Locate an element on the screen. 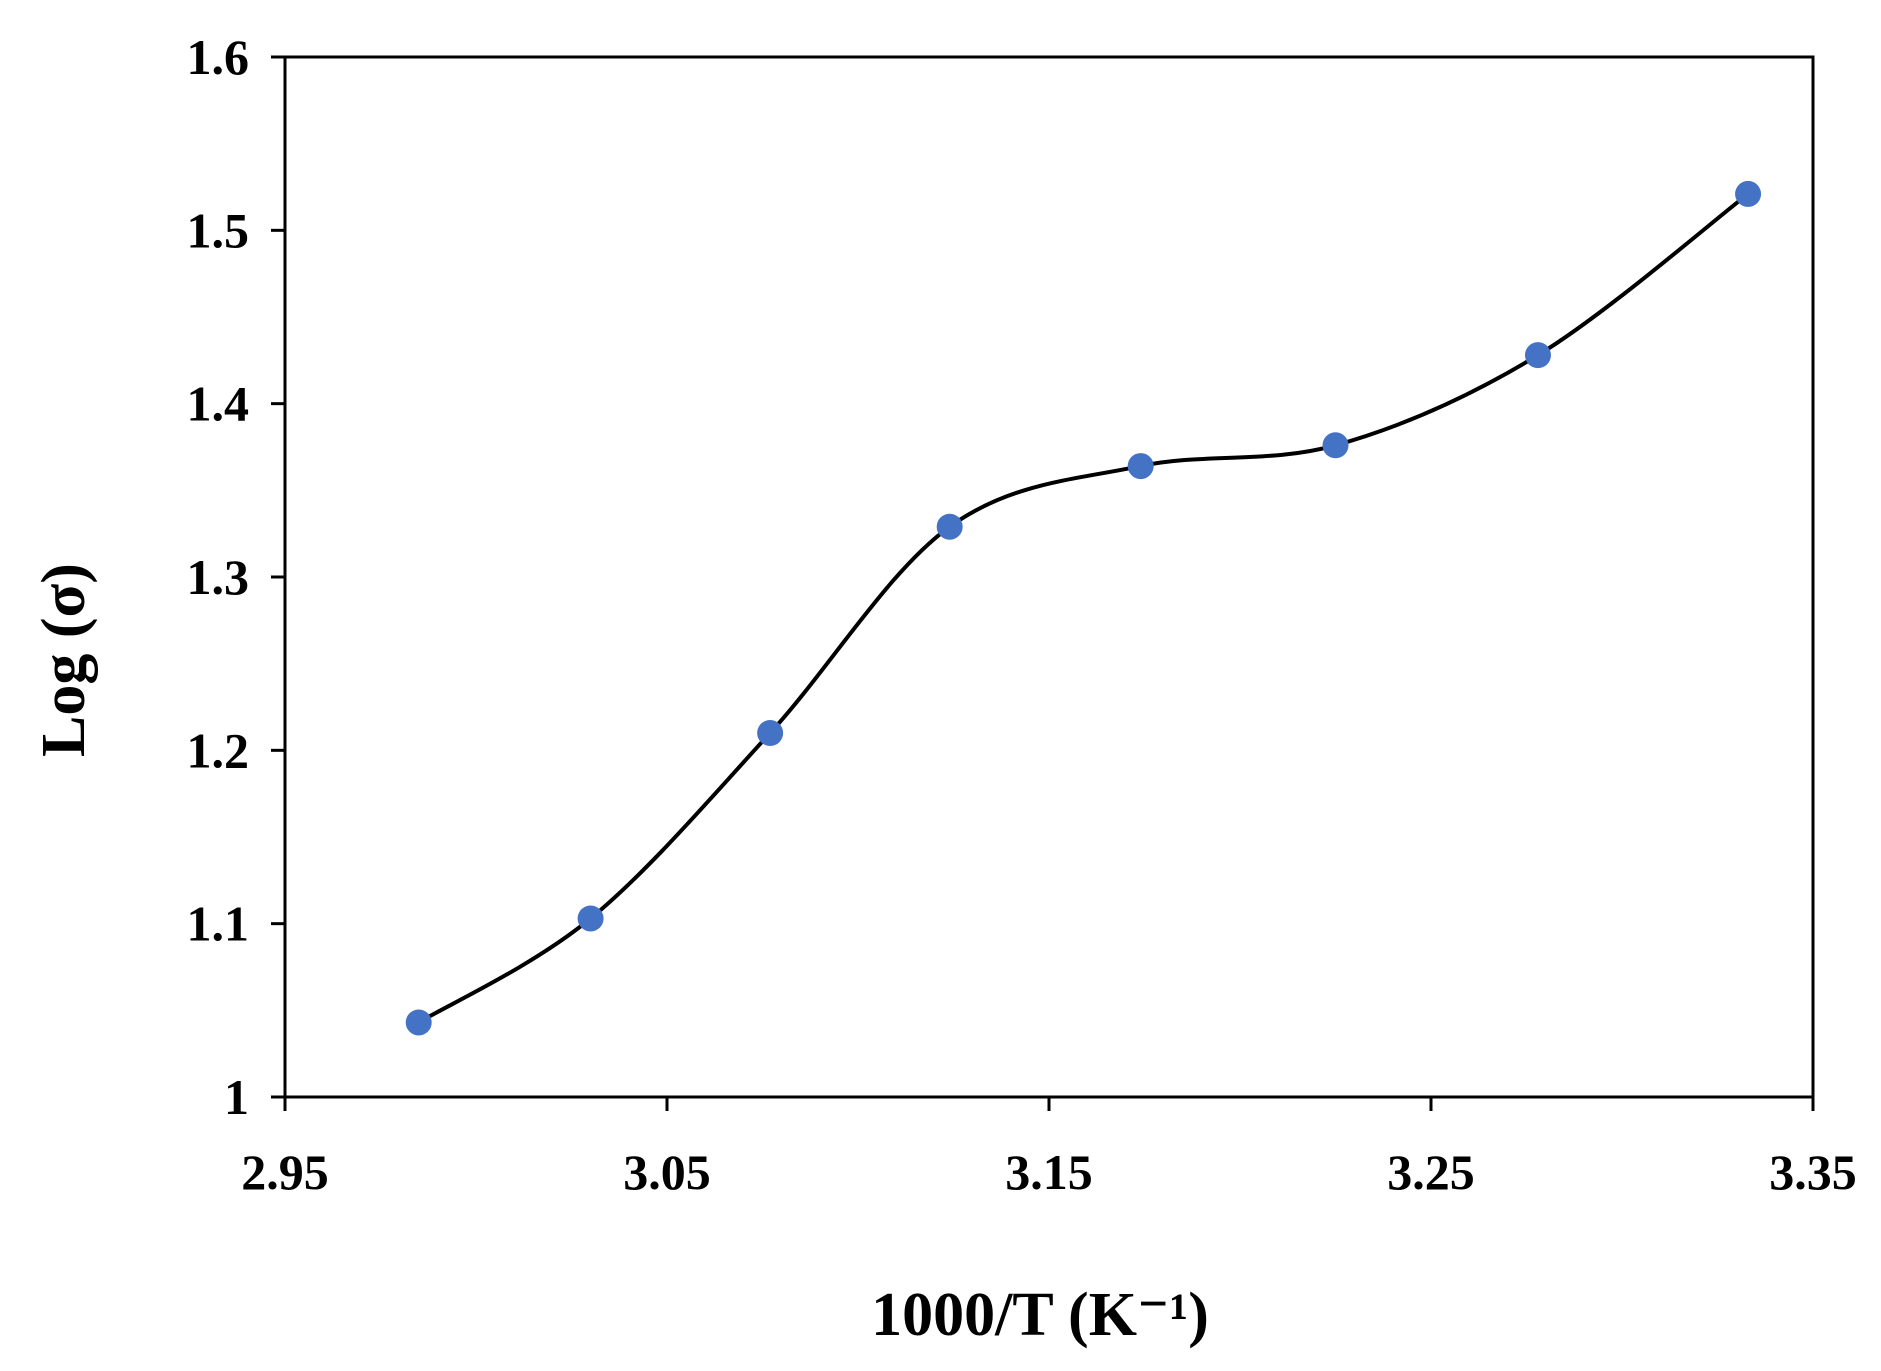 The image size is (1881, 1371). x-tick-label: 2.95 is located at coordinates (285, 1172).